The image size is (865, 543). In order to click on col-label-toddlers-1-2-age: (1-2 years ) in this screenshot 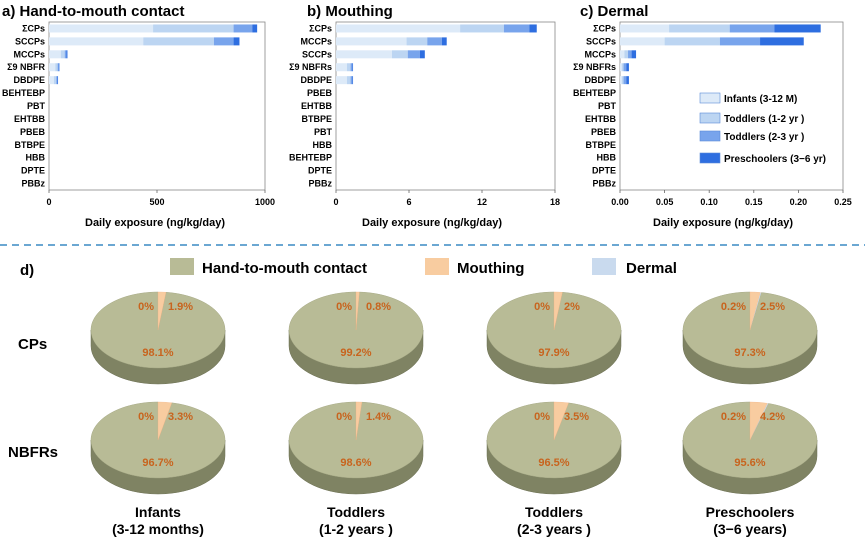, I will do `click(356, 529)`.